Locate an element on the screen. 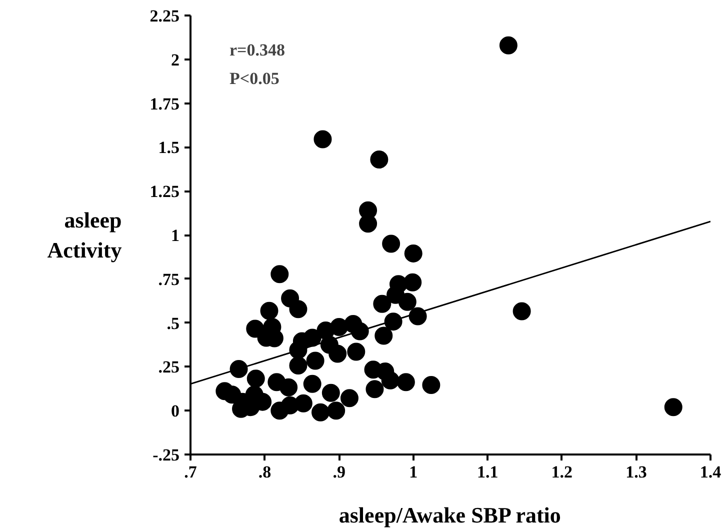 This screenshot has height=530, width=728. y-tick-label: -.25 is located at coordinates (166, 455).